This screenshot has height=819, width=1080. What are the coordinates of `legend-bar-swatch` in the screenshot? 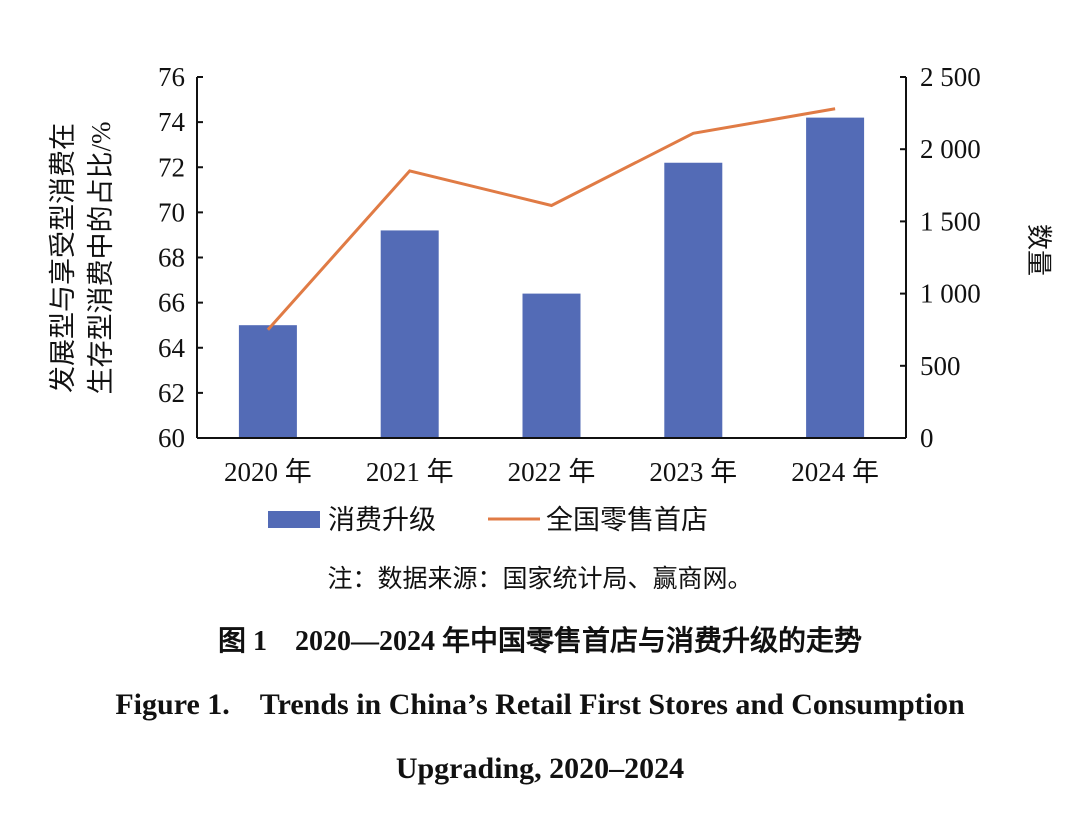 It's located at (294, 519).